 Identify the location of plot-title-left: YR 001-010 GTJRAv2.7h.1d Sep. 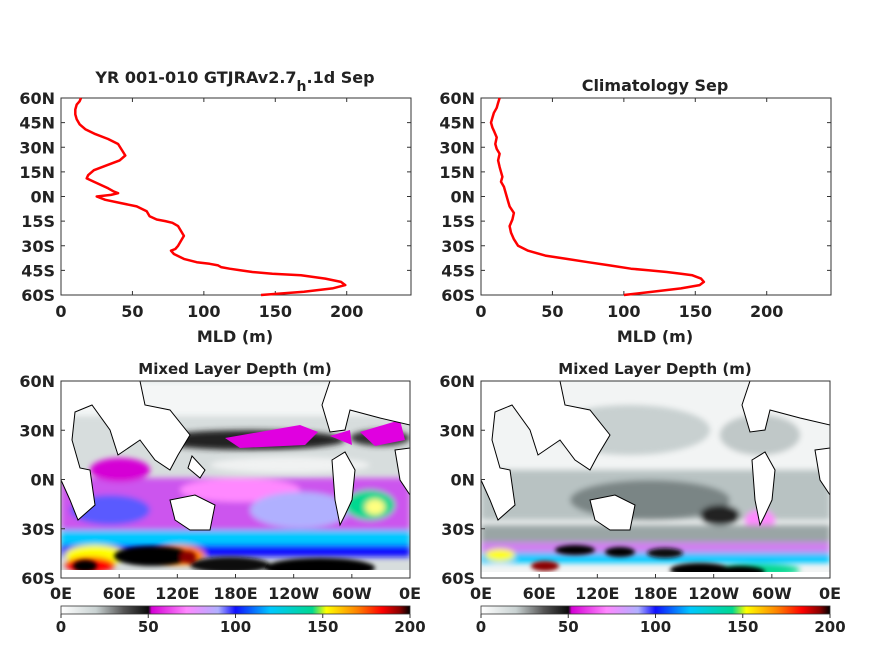
(234, 81).